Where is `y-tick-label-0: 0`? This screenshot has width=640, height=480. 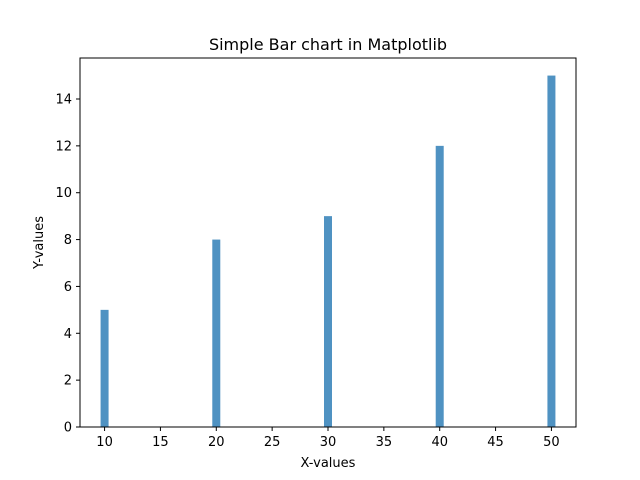
y-tick-label-0: 0 is located at coordinates (68, 428).